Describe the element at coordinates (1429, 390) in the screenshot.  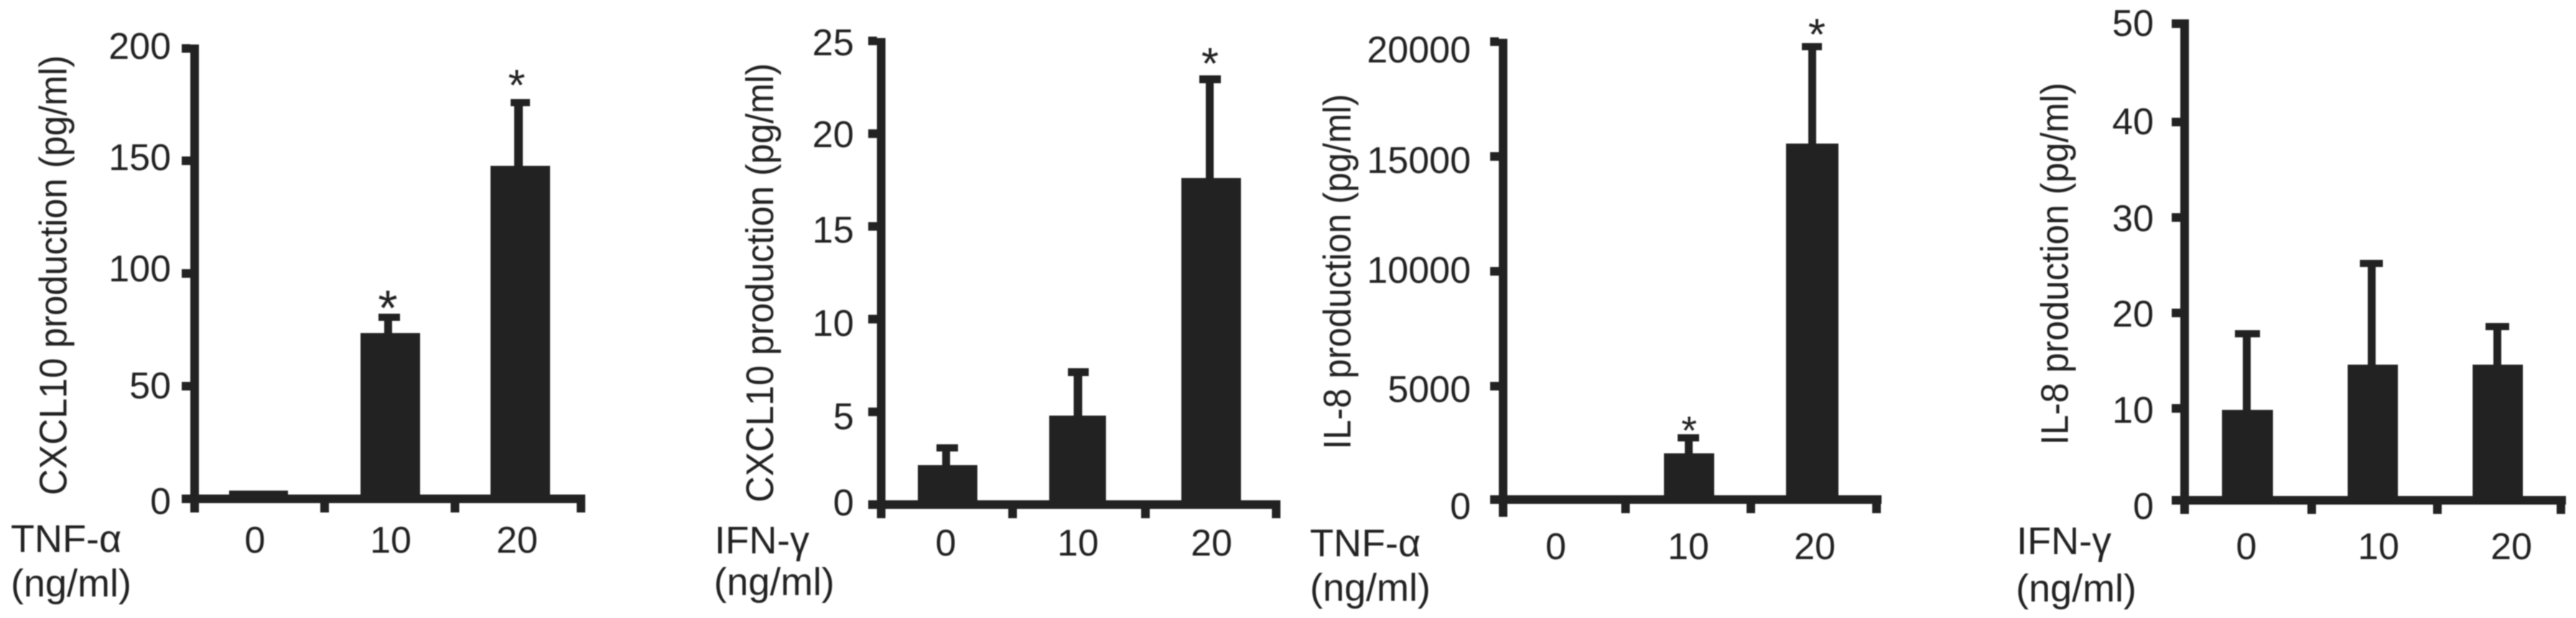
I see `svg-text: 5000` at that location.